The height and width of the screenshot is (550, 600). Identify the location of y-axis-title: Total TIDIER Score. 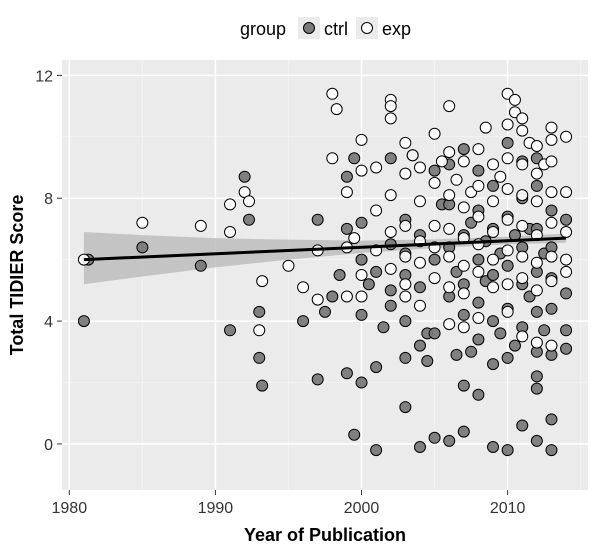
(17, 275).